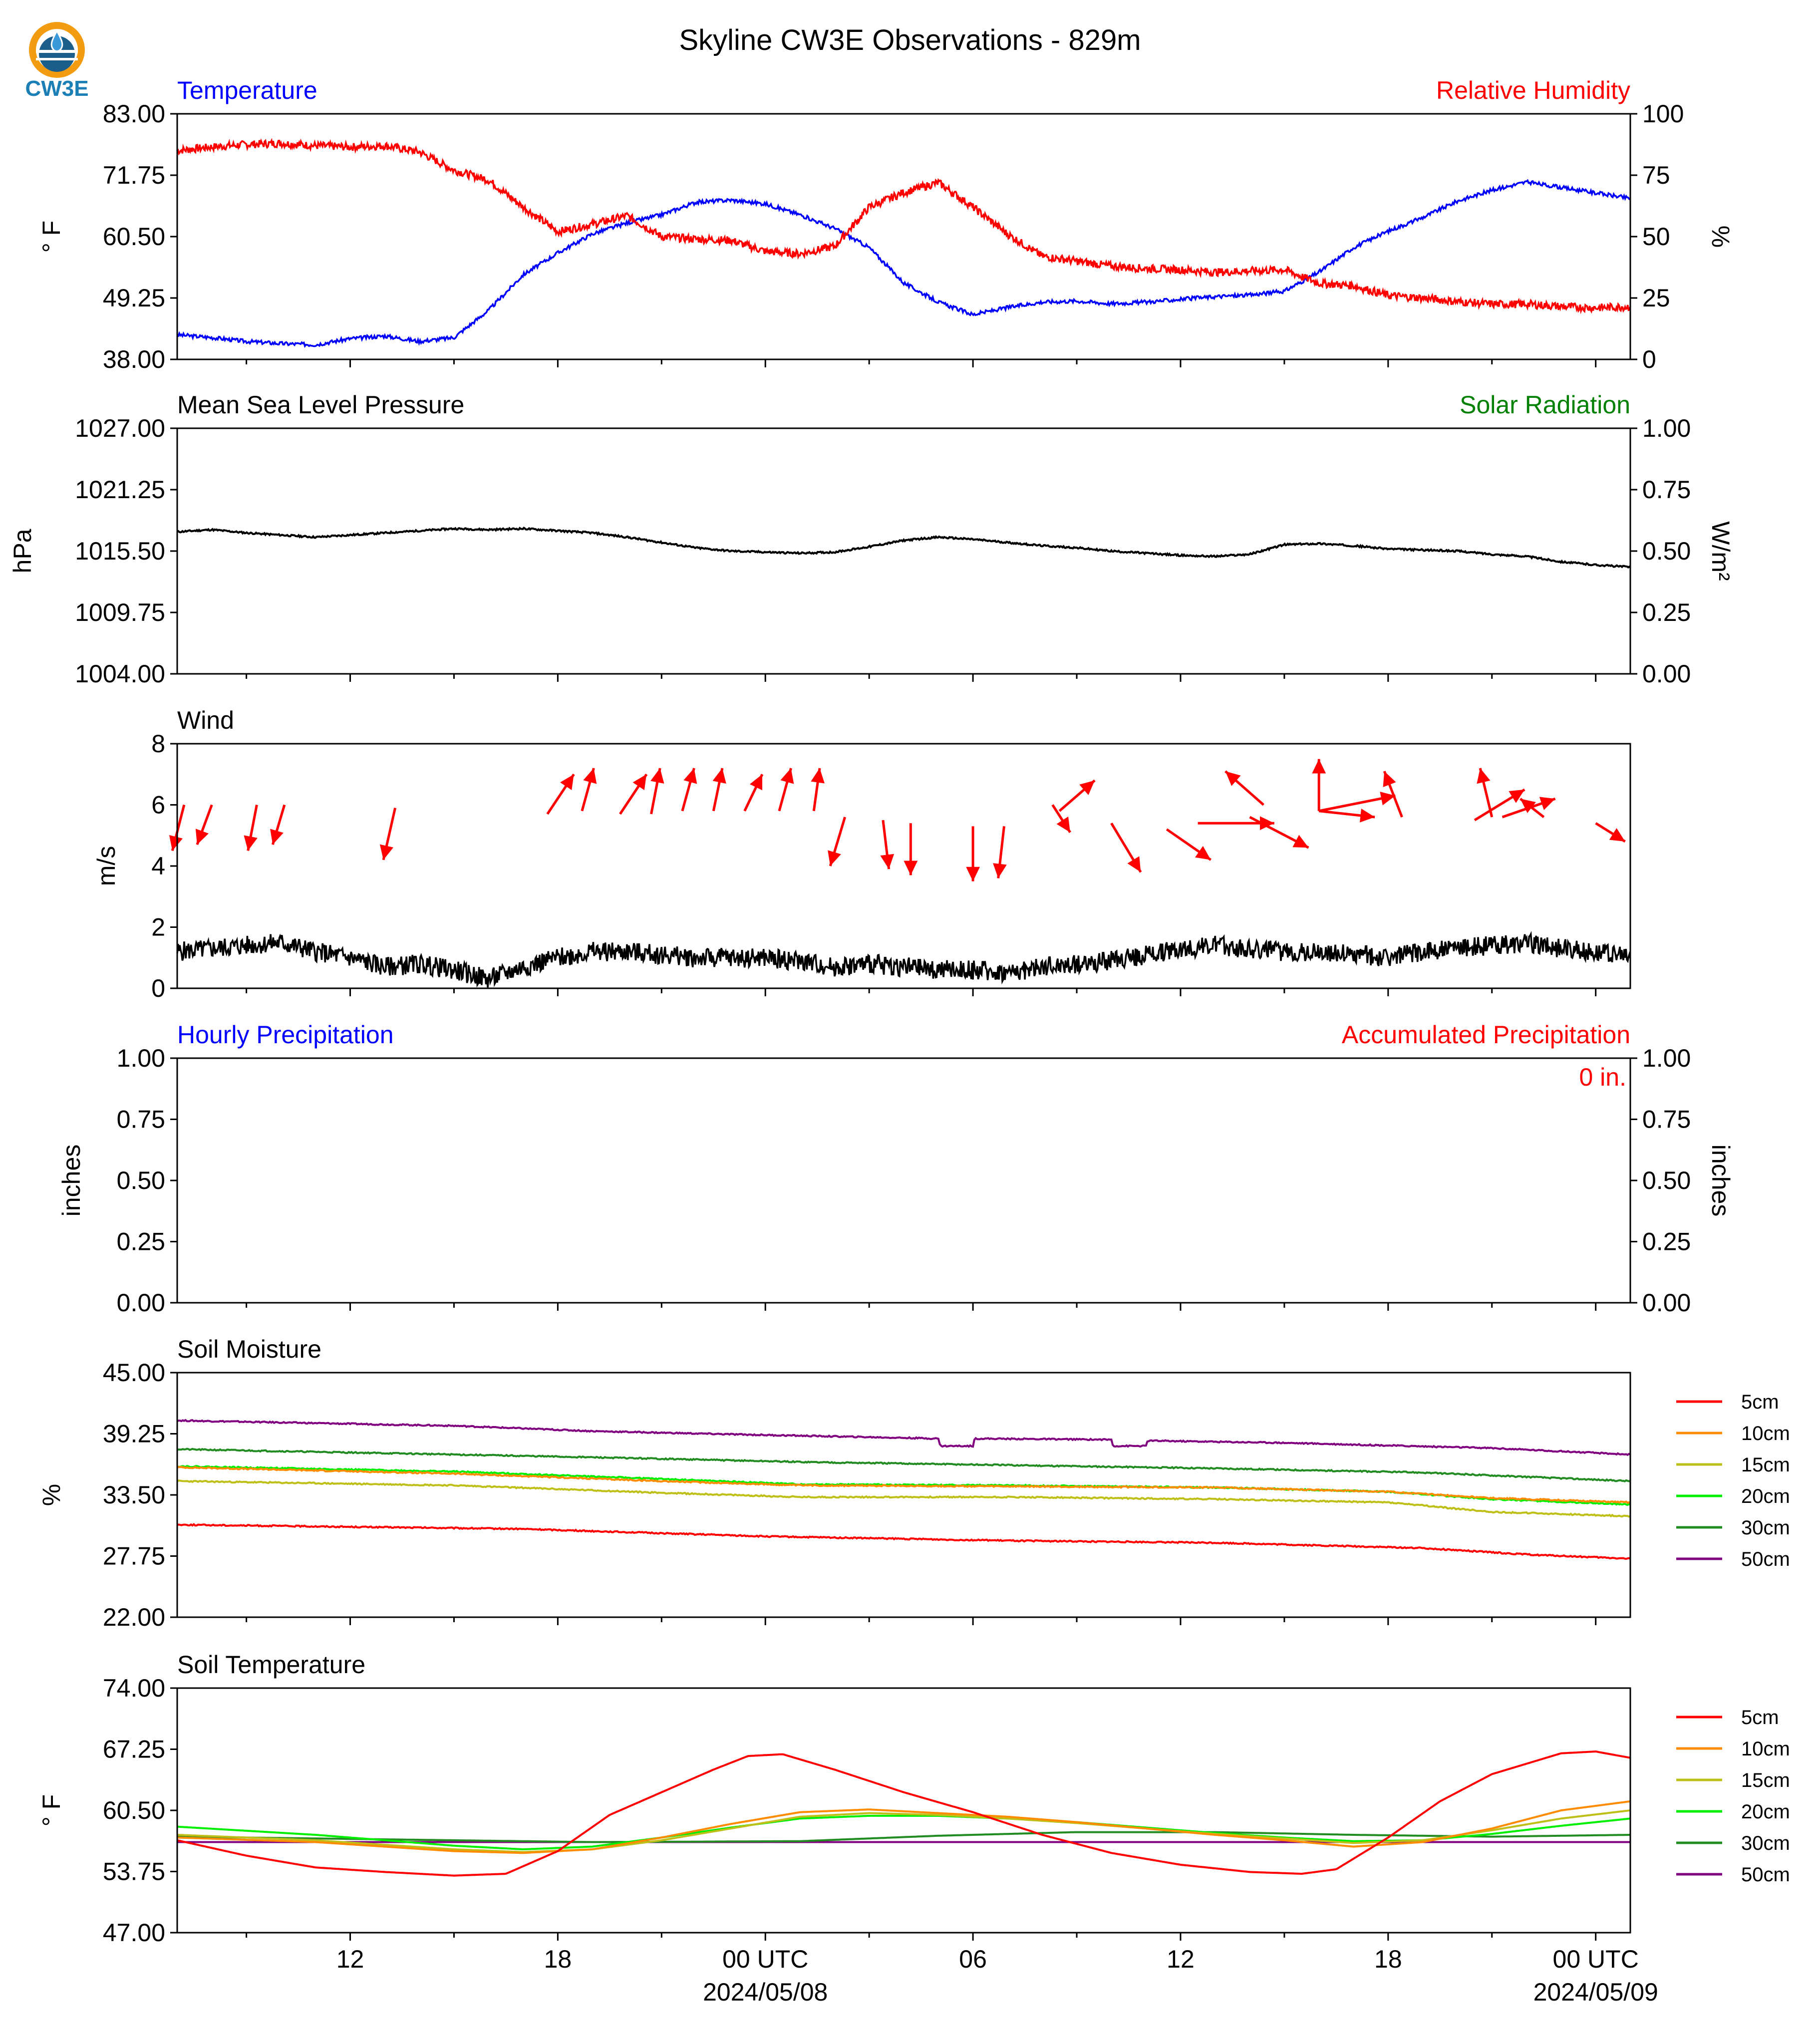  Describe the element at coordinates (57, 61) in the screenshot. I see `cw3e-logo: CW3E` at that location.